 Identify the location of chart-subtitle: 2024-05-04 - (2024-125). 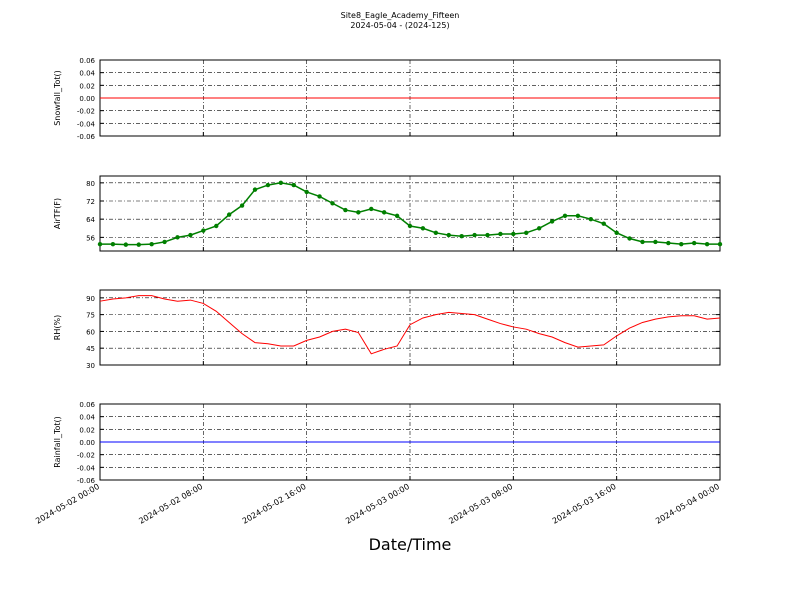
(399, 25).